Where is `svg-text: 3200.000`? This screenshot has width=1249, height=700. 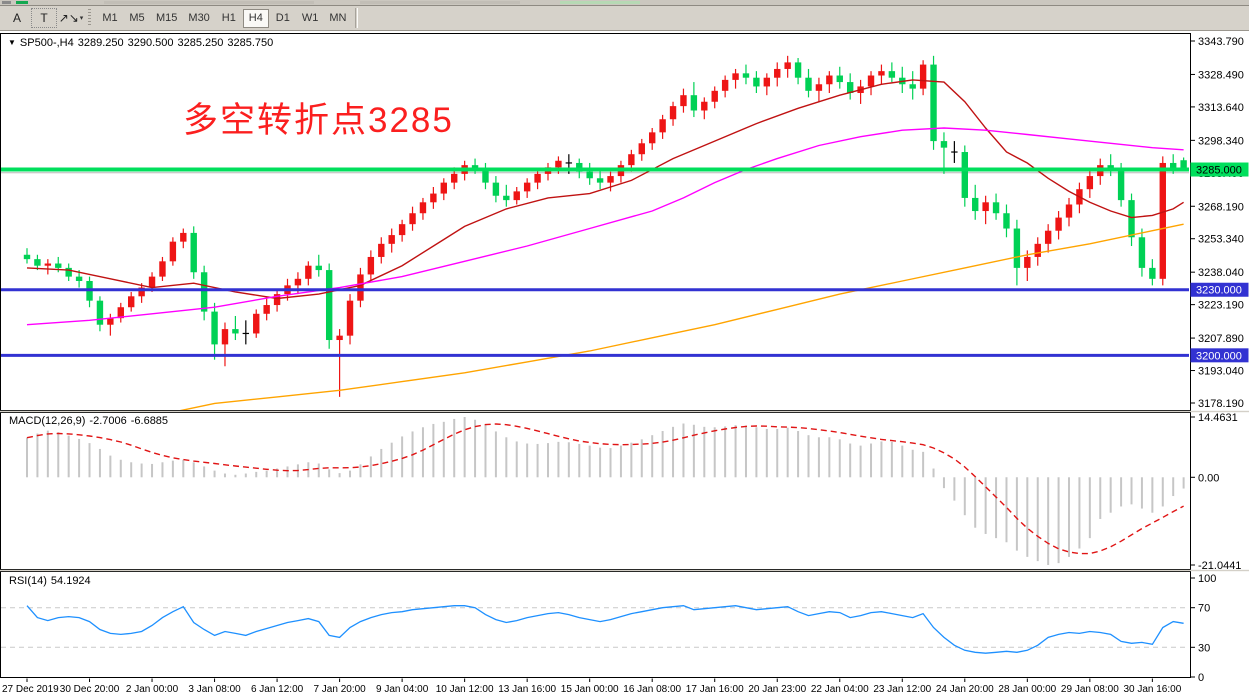 svg-text: 3200.000 is located at coordinates (1219, 356).